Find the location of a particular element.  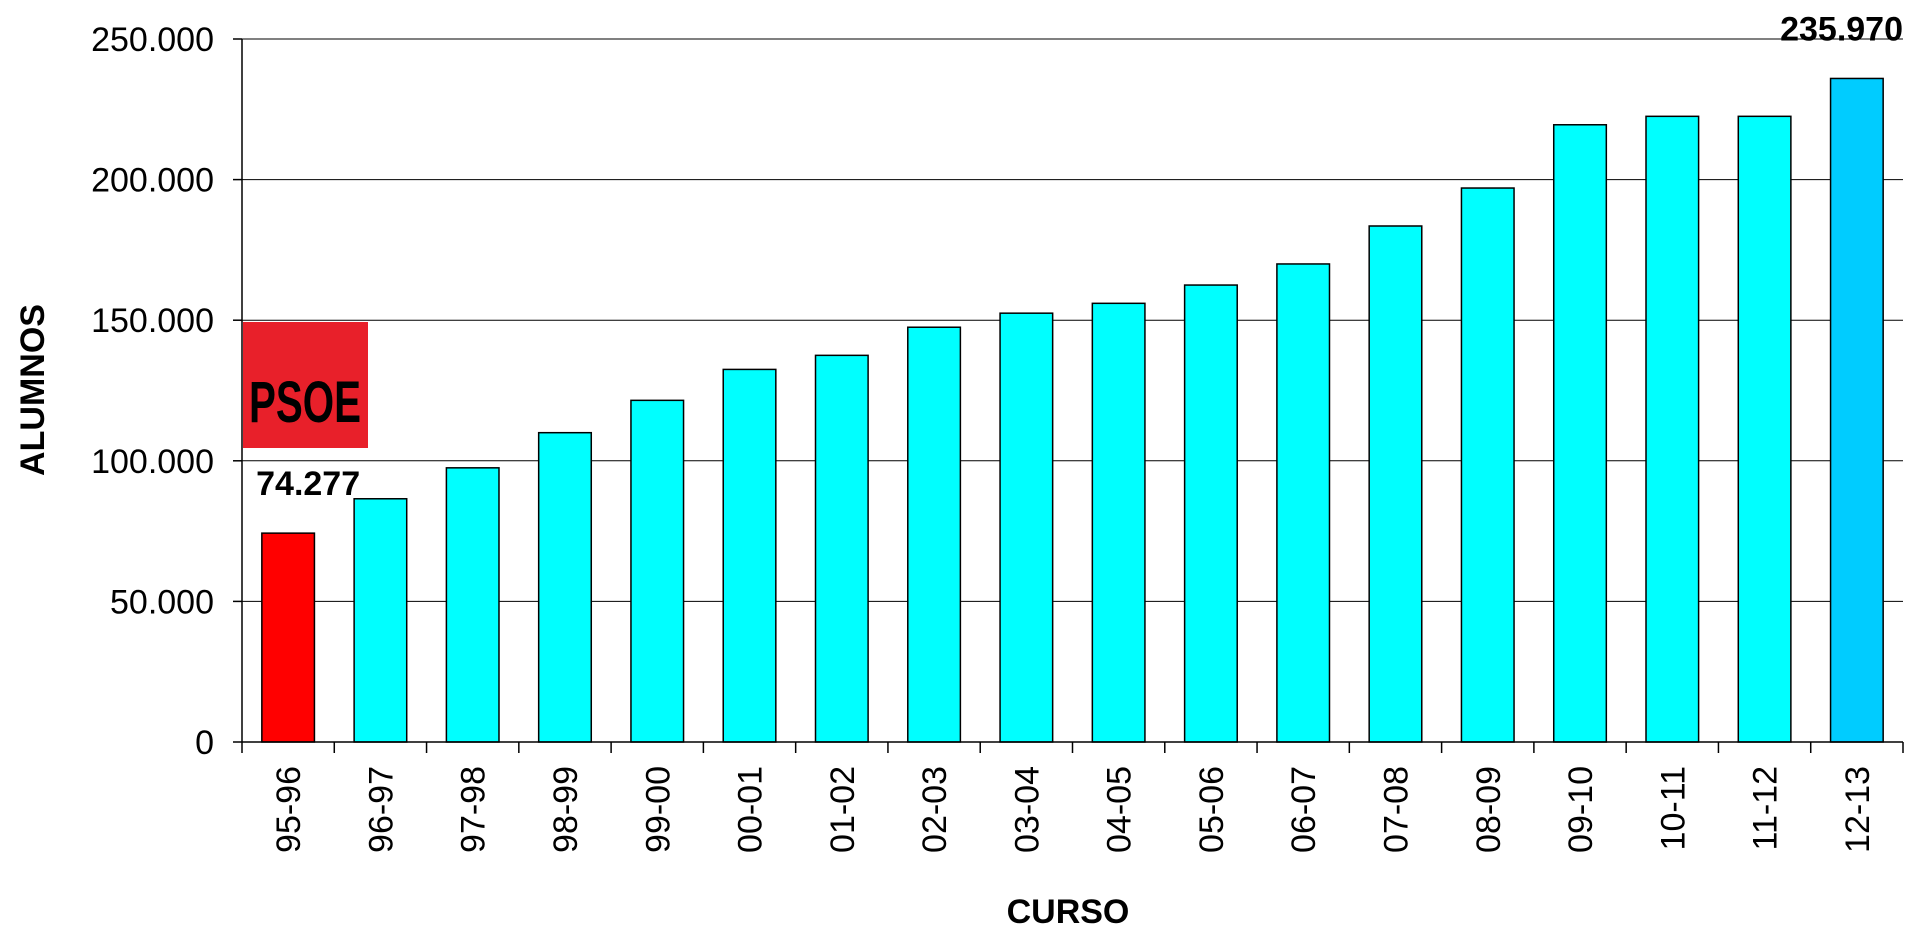

x-axis-title: CURSO is located at coordinates (1068, 909).